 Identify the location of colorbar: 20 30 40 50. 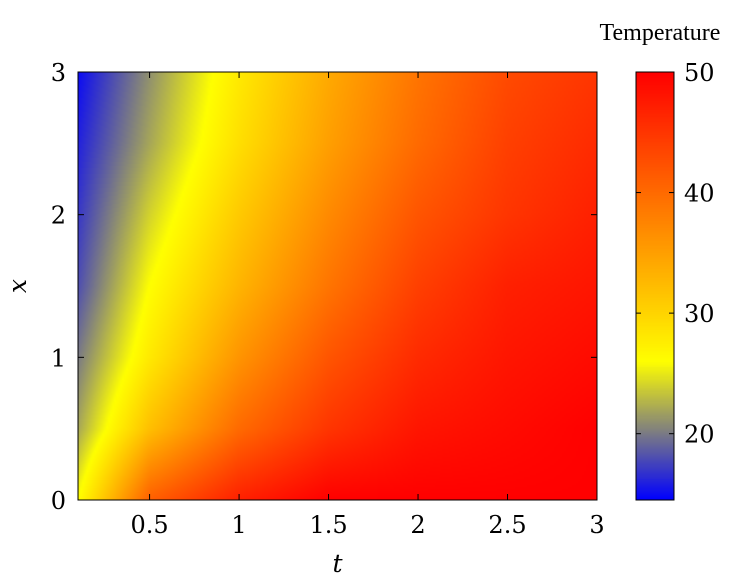
(675, 280).